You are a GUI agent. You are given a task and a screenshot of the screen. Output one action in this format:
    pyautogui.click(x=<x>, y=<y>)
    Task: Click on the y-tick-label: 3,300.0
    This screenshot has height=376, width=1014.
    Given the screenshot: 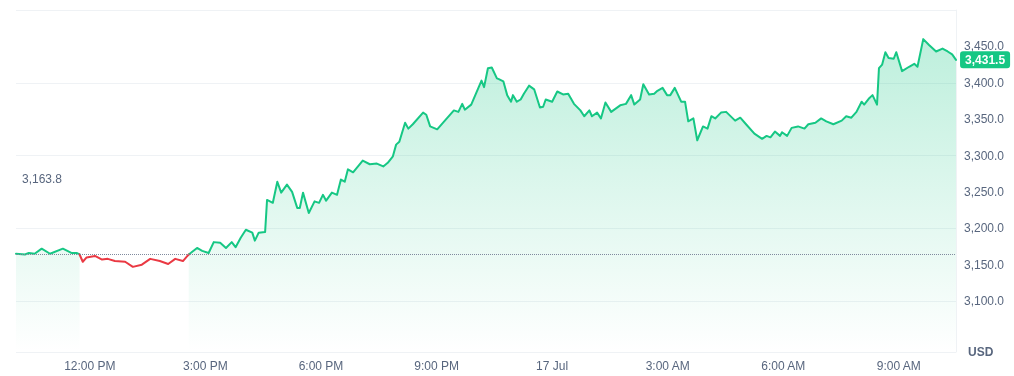 What is the action you would take?
    pyautogui.click(x=984, y=155)
    